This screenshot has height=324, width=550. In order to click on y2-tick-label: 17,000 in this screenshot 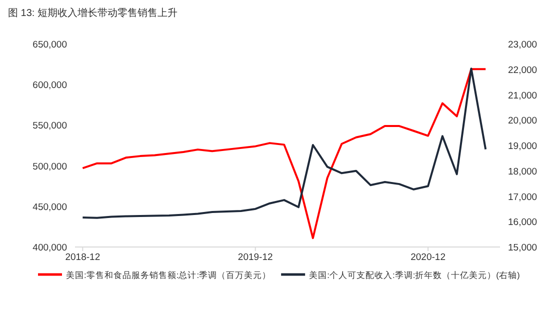, I will do `click(523, 197)`.